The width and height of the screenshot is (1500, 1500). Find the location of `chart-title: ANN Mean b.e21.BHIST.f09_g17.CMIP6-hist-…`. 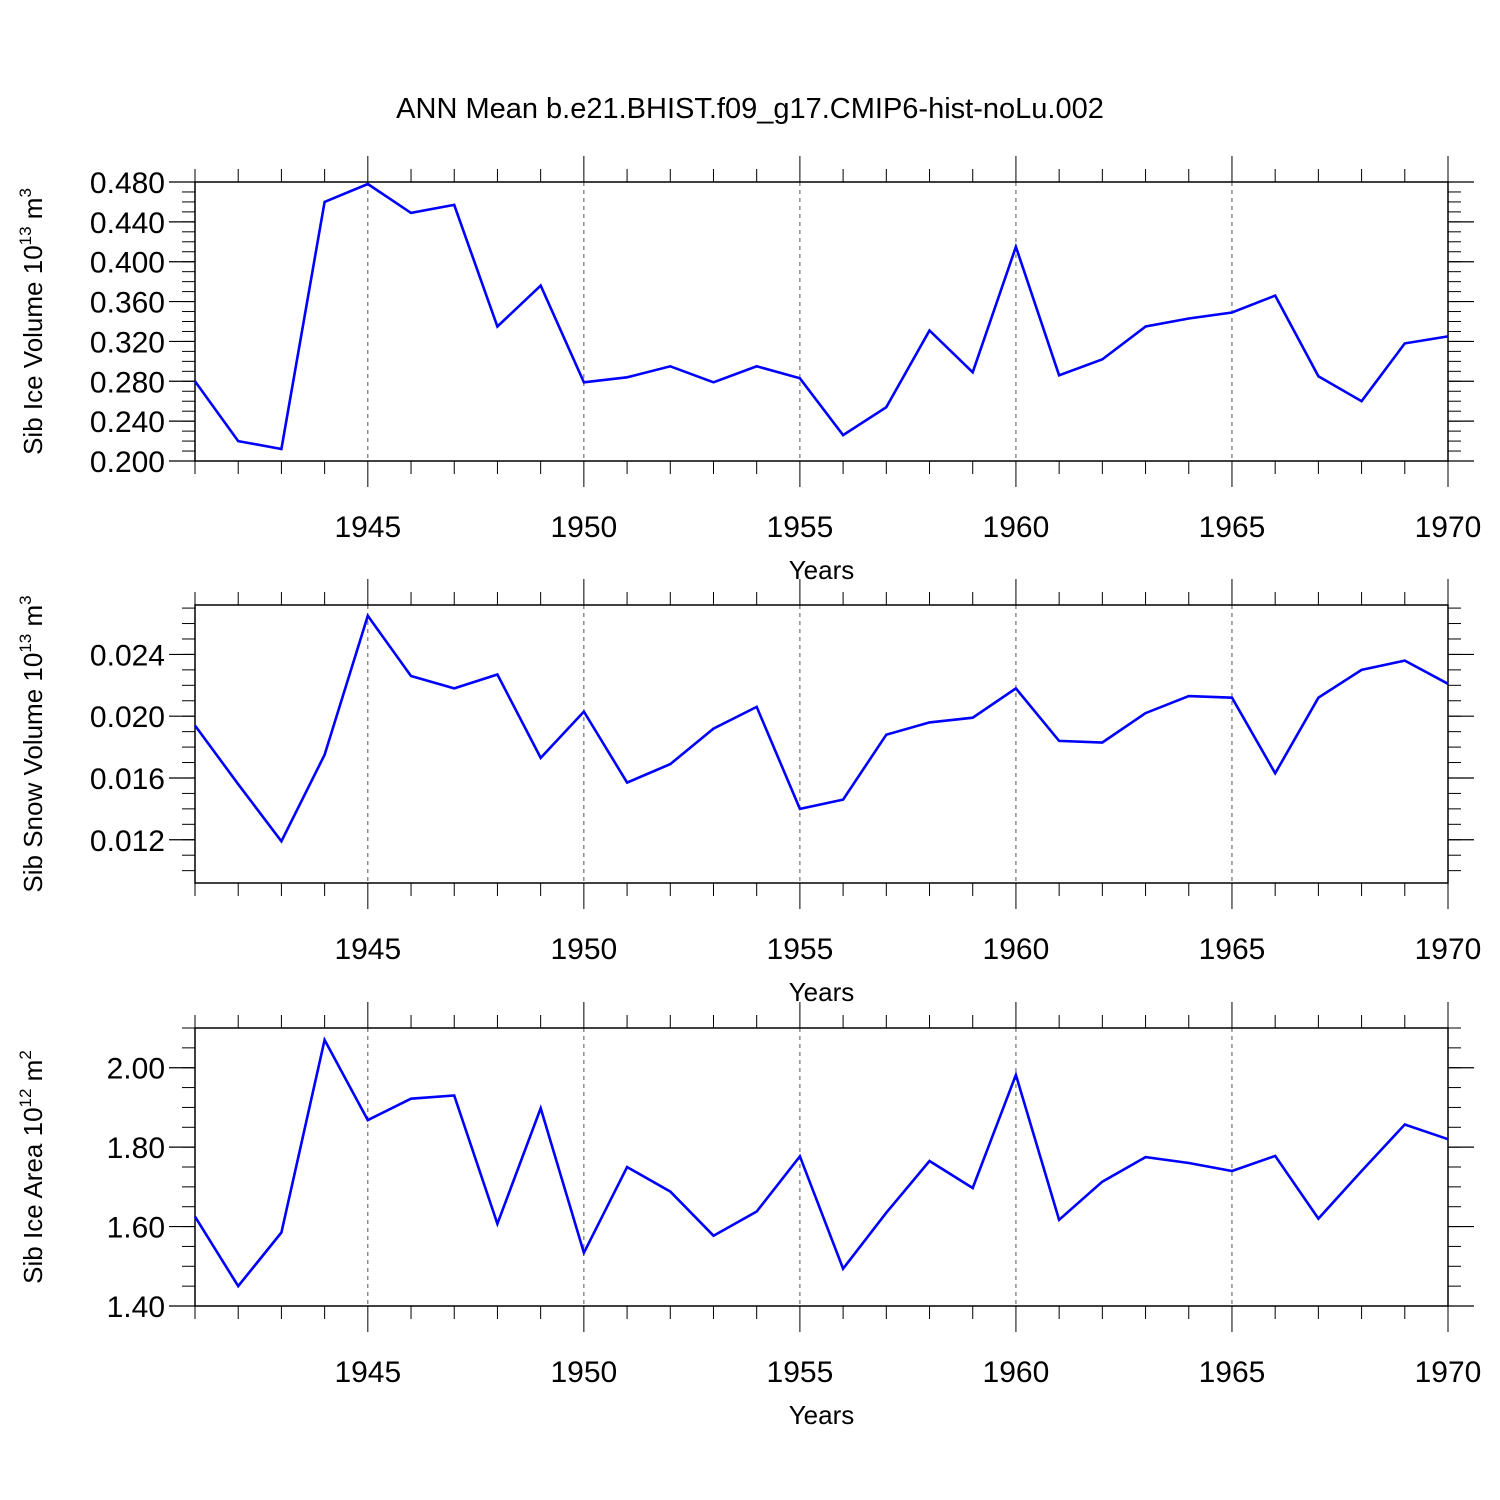

chart-title: ANN Mean b.e21.BHIST.f09_g17.CMIP6-hist-… is located at coordinates (750, 109).